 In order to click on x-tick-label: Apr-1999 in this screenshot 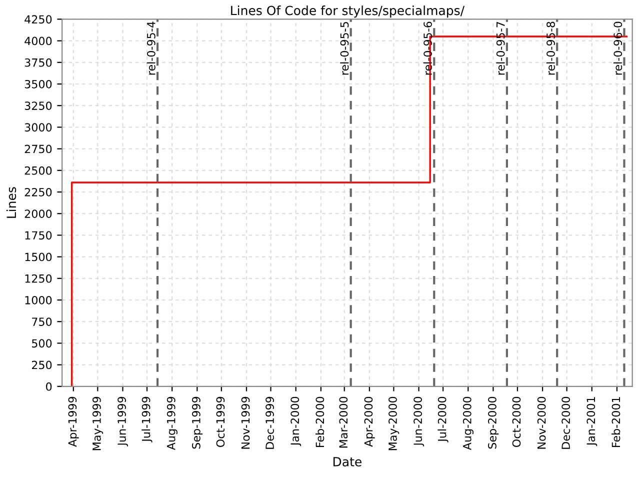, I will do `click(73, 421)`.